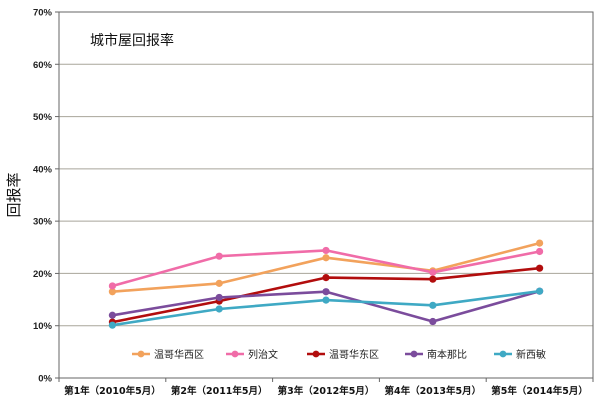 This screenshot has height=407, width=599. What do you see at coordinates (539, 391) in the screenshot?
I see `x-tick-label: 第5年（2014年5月）` at bounding box center [539, 391].